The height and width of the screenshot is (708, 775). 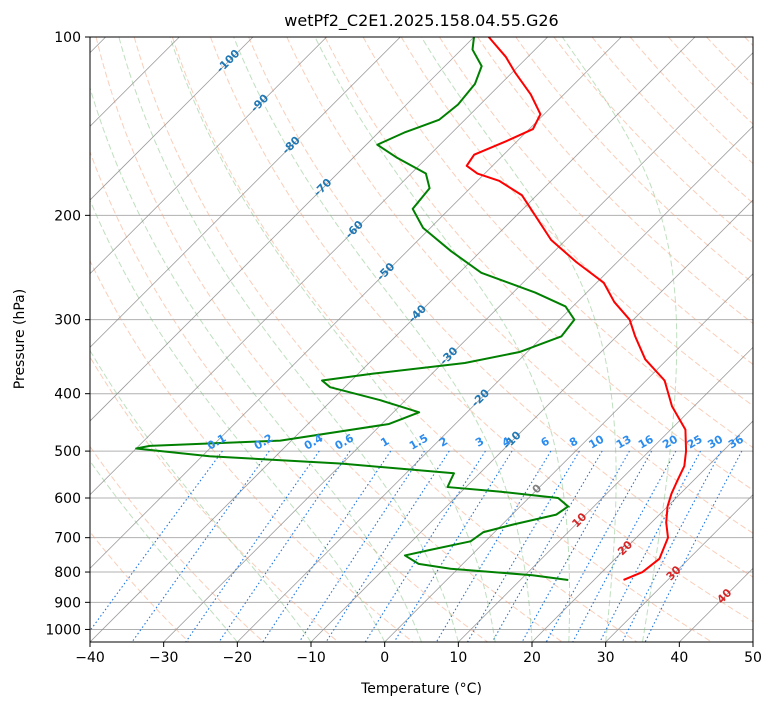 I want to click on x-tick-label: 30, so click(x=606, y=658).